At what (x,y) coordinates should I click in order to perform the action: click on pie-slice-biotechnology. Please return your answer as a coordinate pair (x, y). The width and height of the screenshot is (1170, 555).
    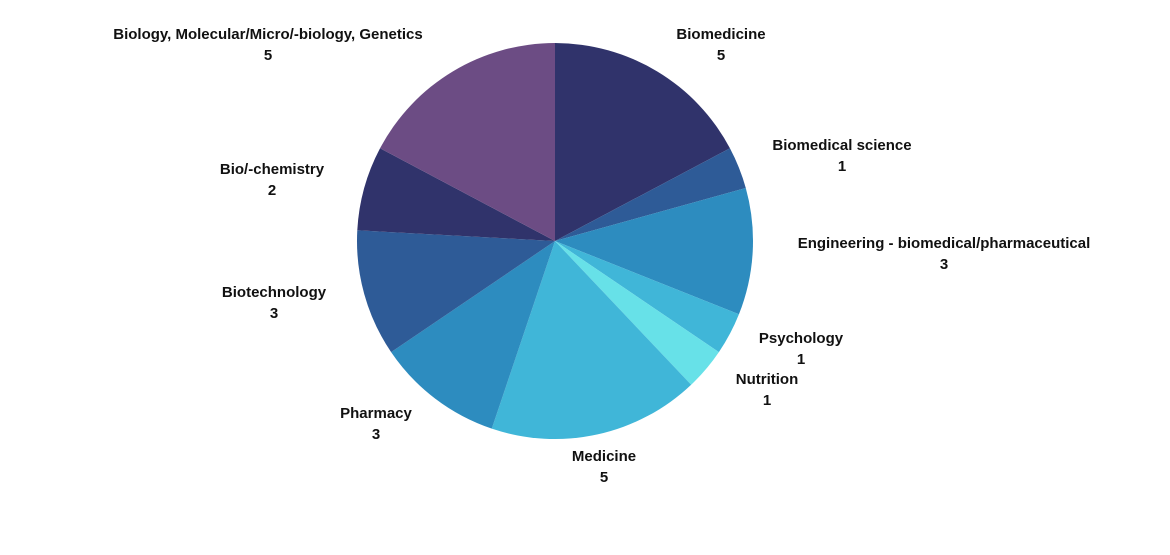
    Looking at the image, I should click on (455, 291).